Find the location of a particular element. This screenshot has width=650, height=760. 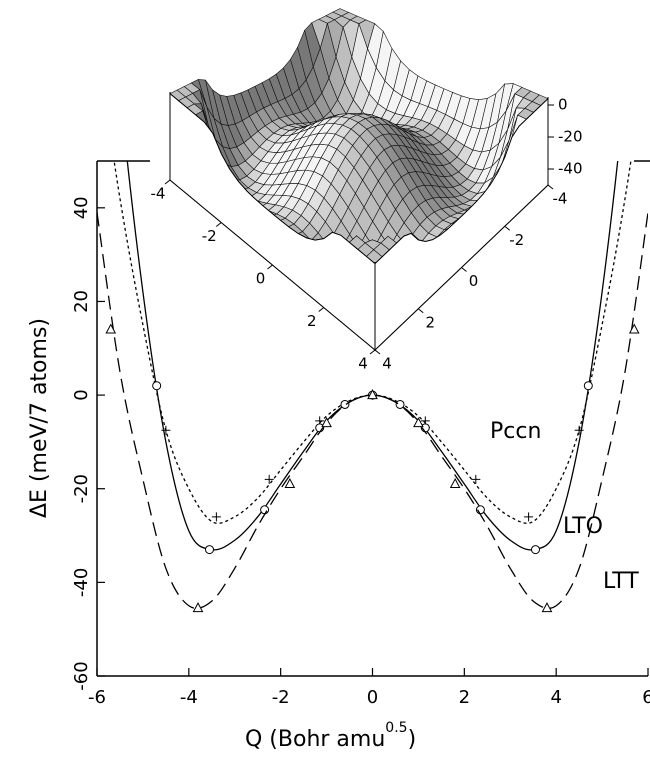

inset-x-tick-label: -2 is located at coordinates (209, 236).